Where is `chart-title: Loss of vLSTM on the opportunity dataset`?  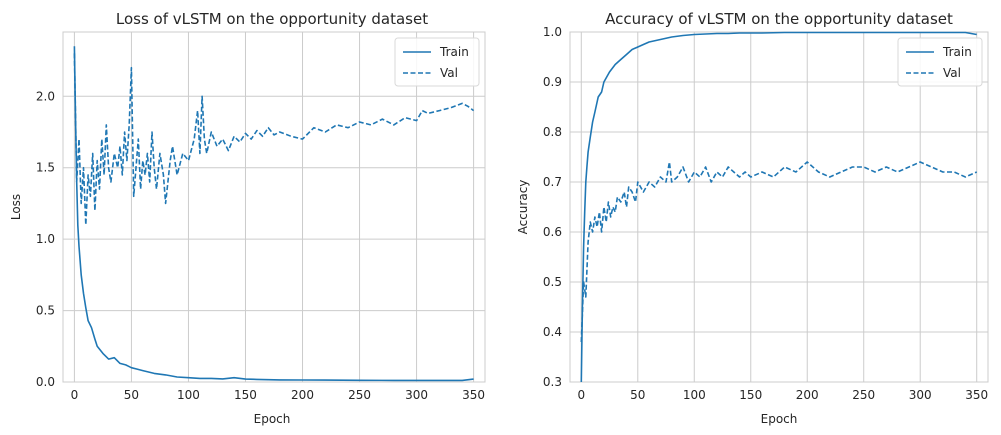 chart-title: Loss of vLSTM on the opportunity dataset is located at coordinates (272, 19).